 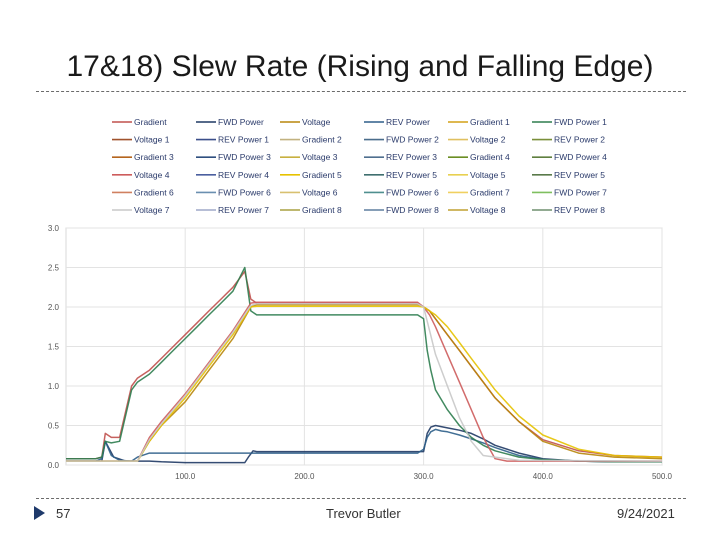 I want to click on legend-label: Gradient 2, so click(x=322, y=140).